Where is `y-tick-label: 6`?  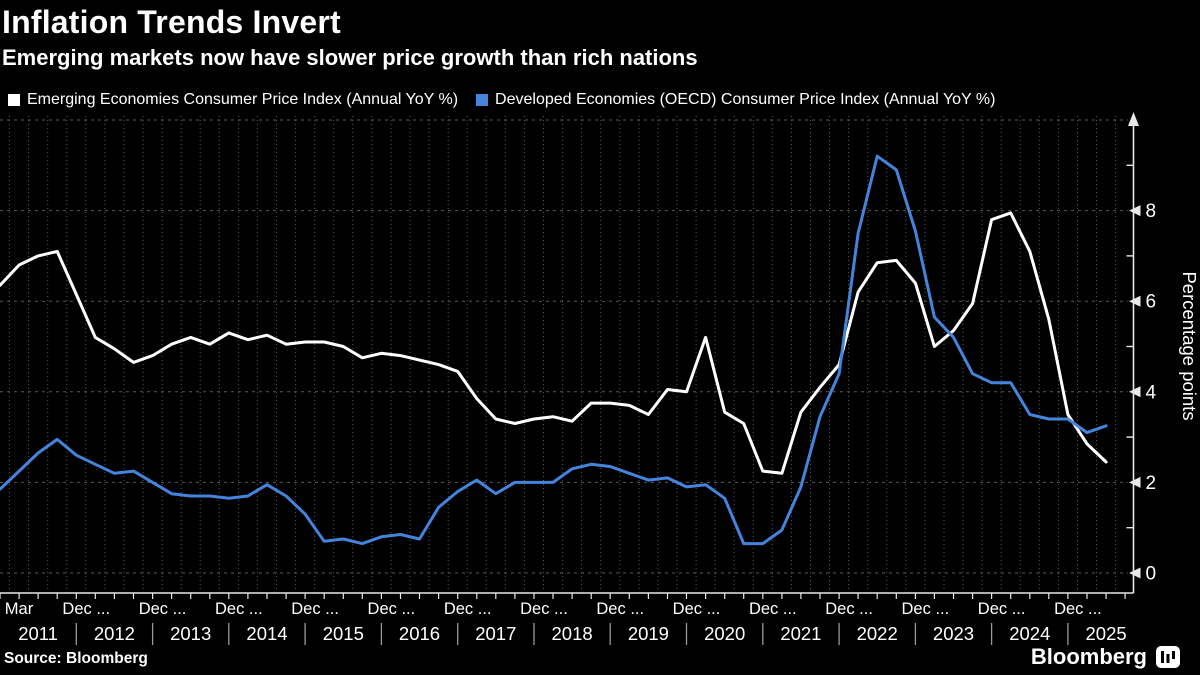 y-tick-label: 6 is located at coordinates (1151, 302).